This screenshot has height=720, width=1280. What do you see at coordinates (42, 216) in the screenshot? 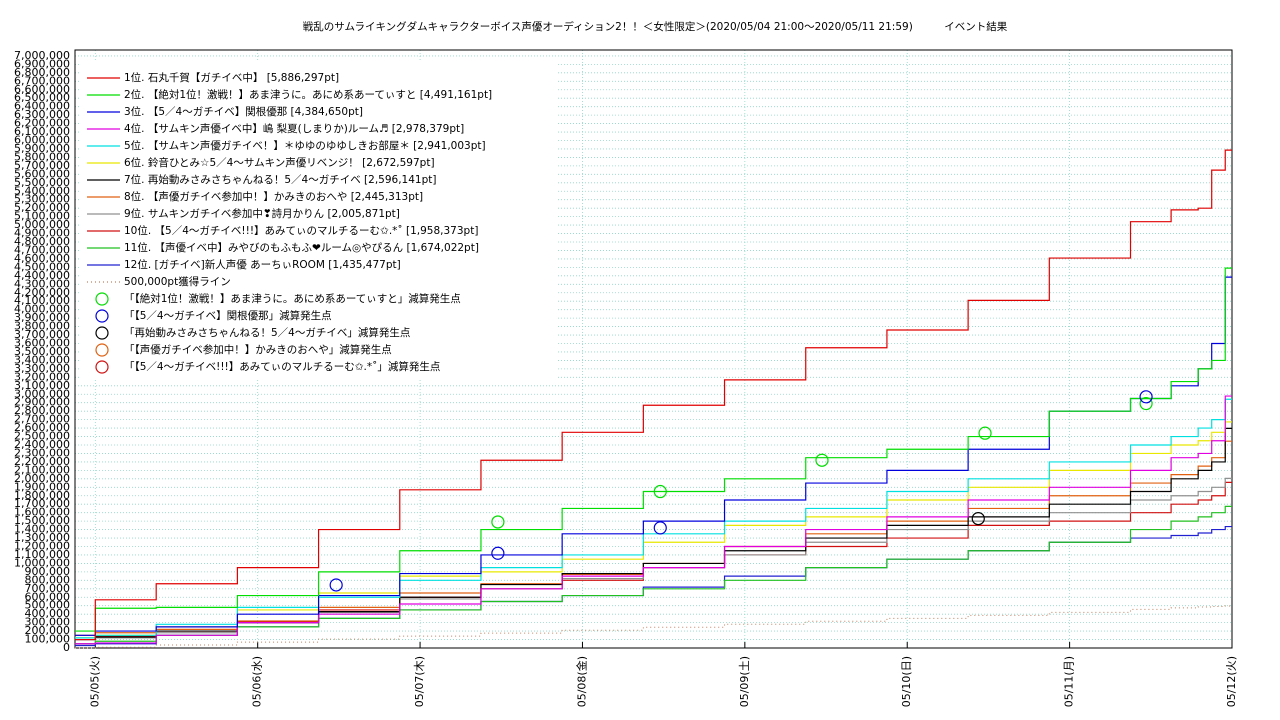
I see `y-tick-label: 5,100,000` at bounding box center [42, 216].